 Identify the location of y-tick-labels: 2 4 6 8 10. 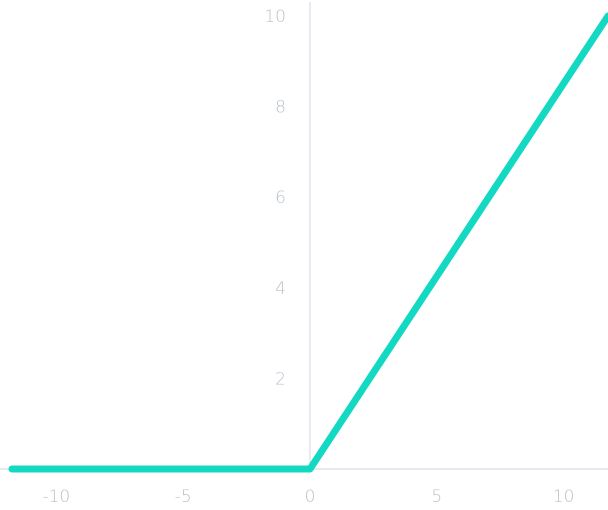
(275, 198).